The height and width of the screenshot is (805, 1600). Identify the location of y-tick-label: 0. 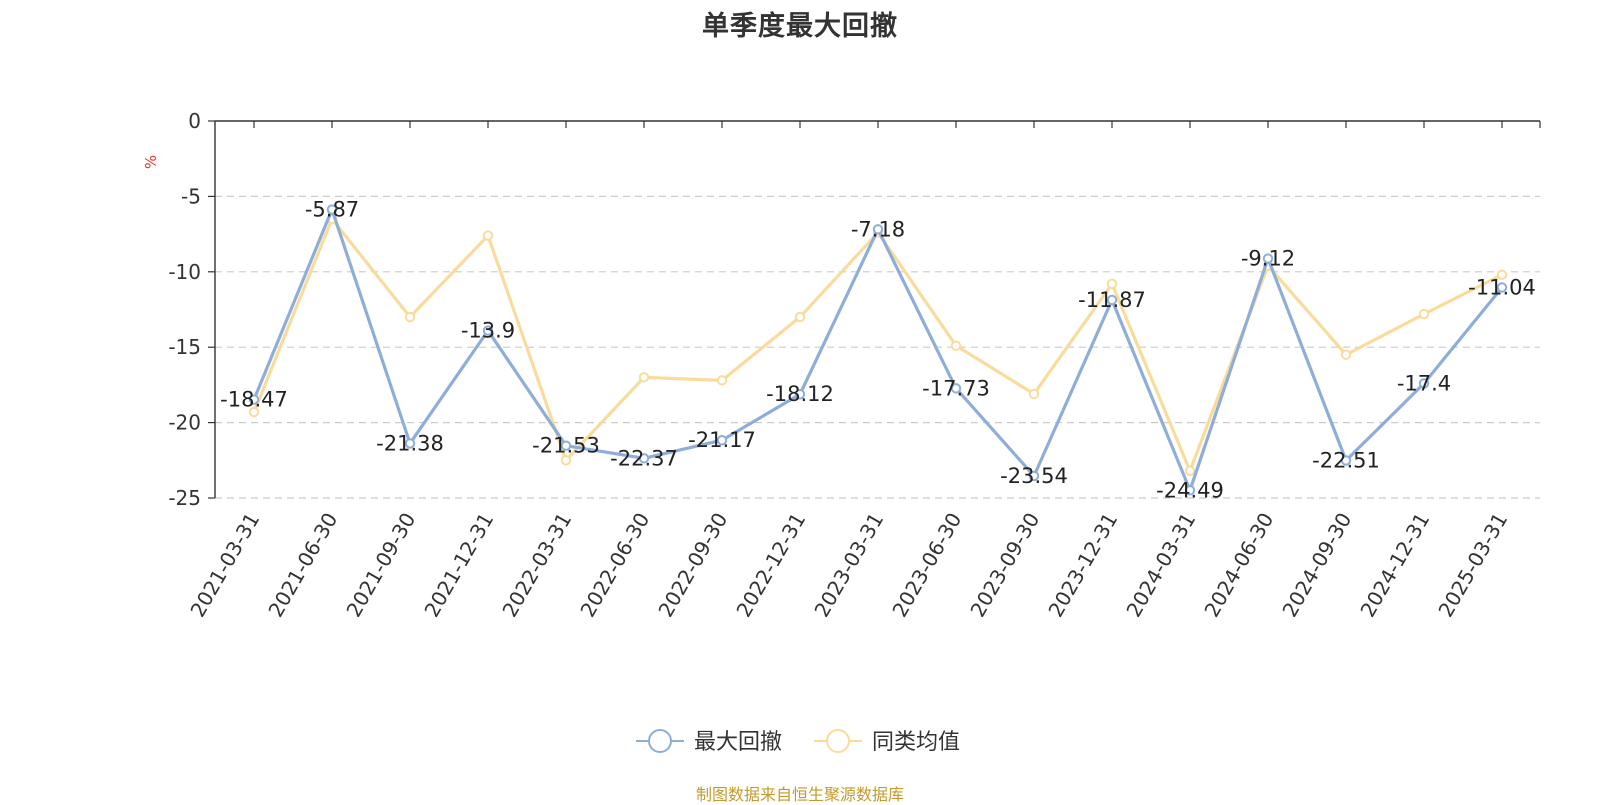
(194, 121).